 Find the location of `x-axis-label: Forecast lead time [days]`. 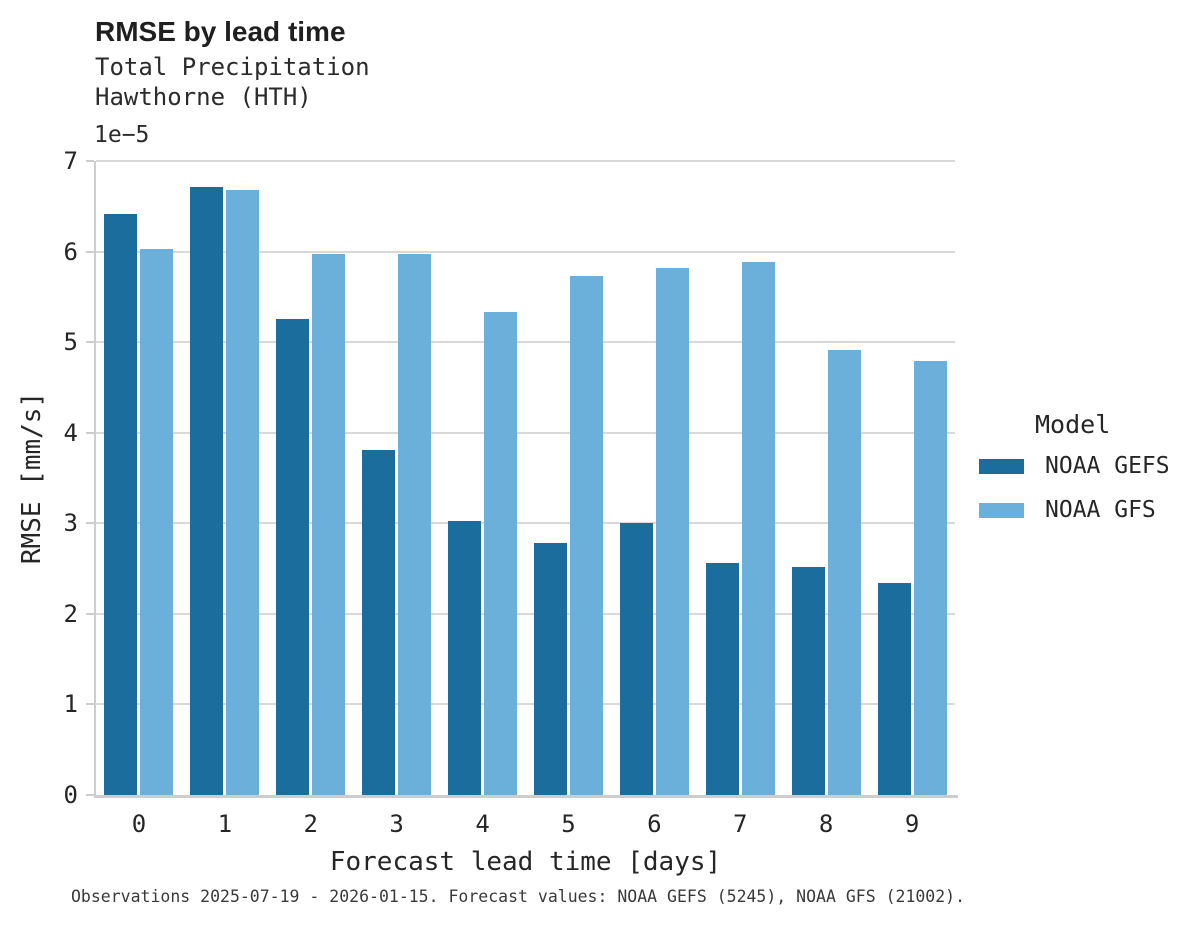

x-axis-label: Forecast lead time [days] is located at coordinates (525, 862).